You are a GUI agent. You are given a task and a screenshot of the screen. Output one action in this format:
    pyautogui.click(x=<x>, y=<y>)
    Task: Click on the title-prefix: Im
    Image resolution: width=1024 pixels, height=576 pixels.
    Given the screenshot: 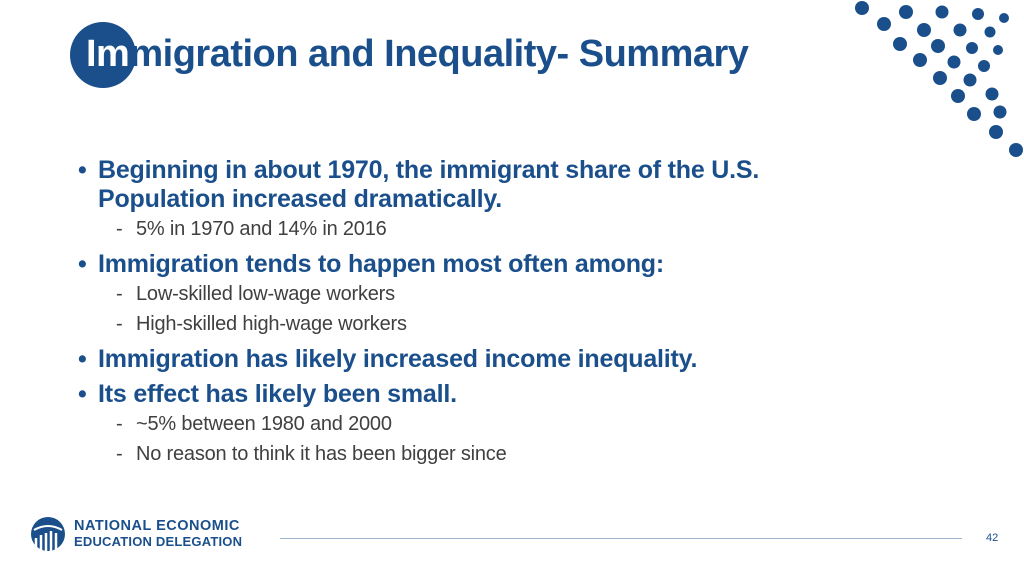 What is the action you would take?
    pyautogui.click(x=108, y=54)
    